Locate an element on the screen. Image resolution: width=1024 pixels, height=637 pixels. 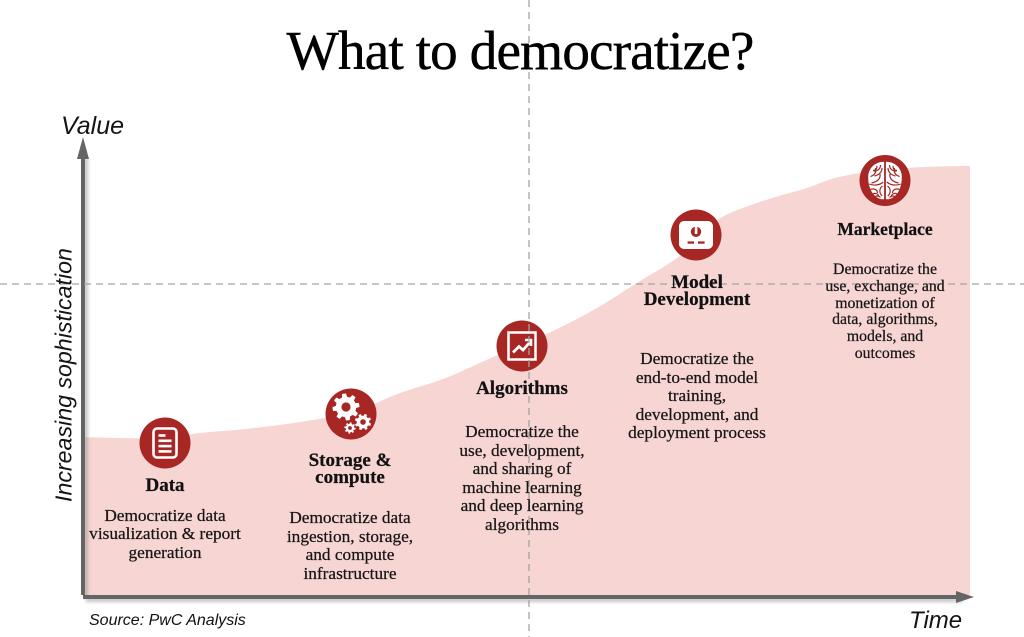
svg-text: Increasing sophistication is located at coordinates (64, 375).